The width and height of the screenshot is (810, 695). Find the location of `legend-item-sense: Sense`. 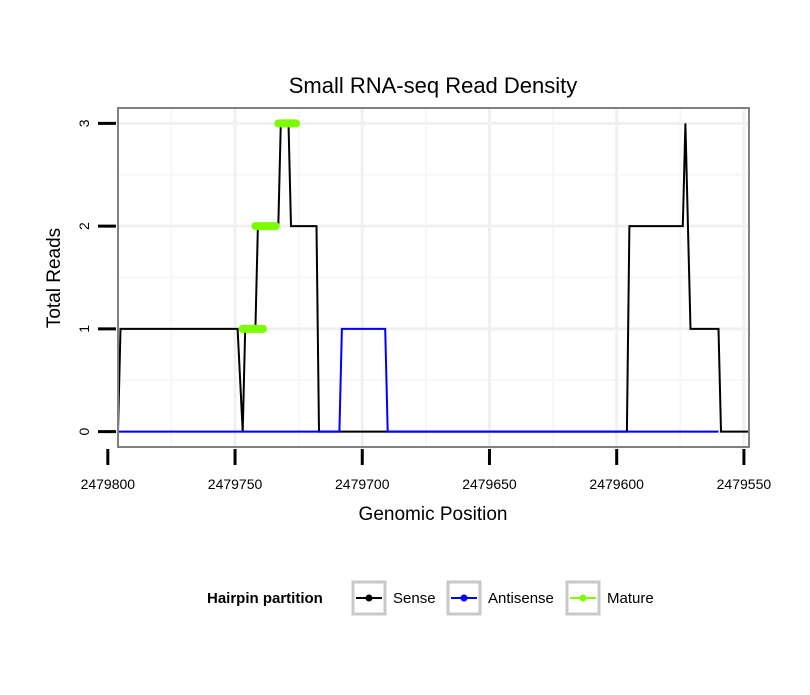

legend-item-sense: Sense is located at coordinates (393, 598).